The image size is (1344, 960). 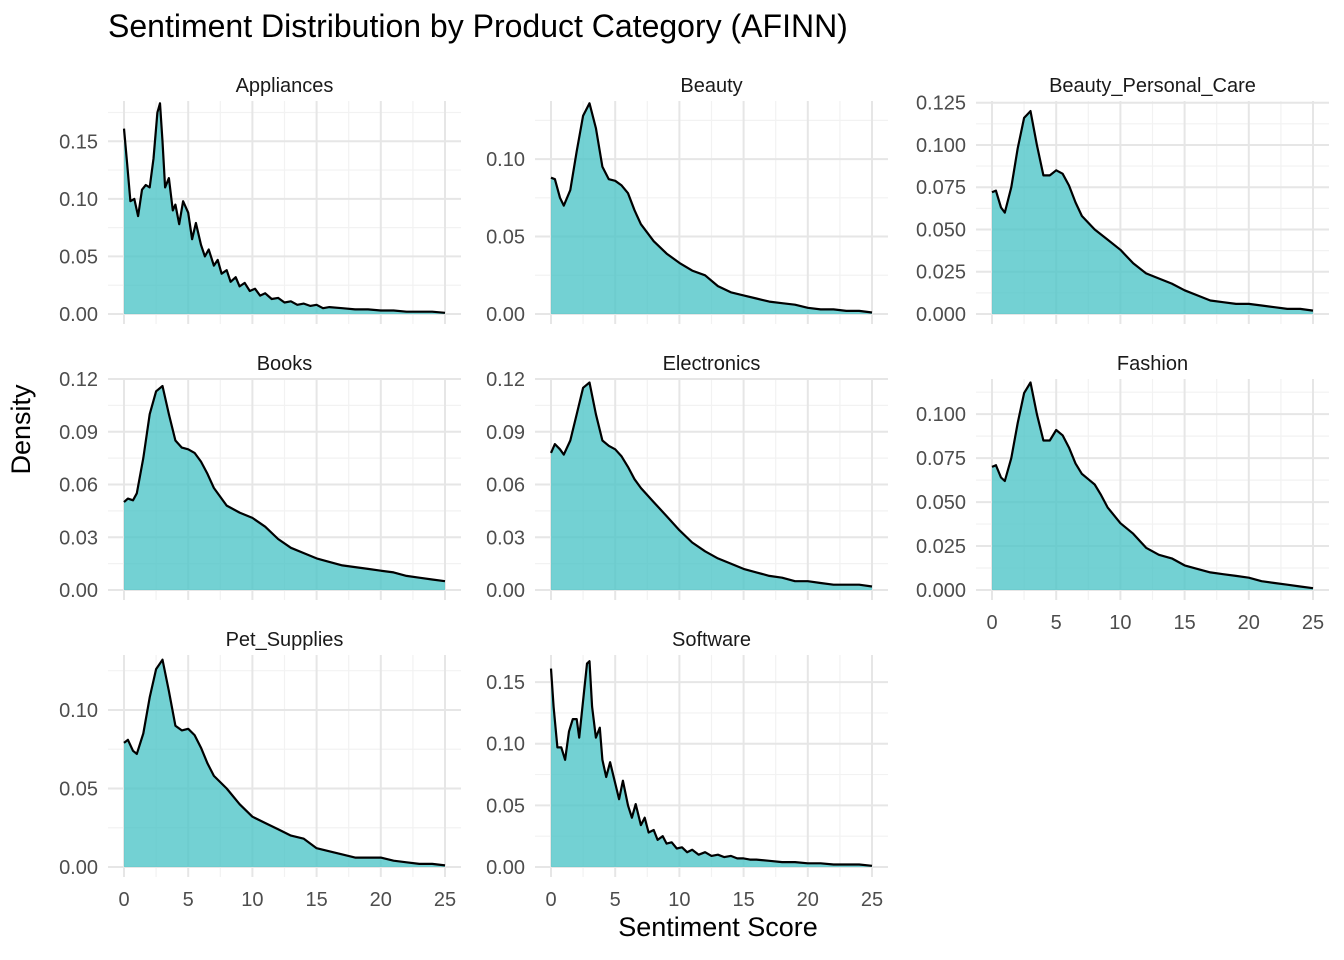 I want to click on facet-strip-label: Appliances, so click(x=285, y=86).